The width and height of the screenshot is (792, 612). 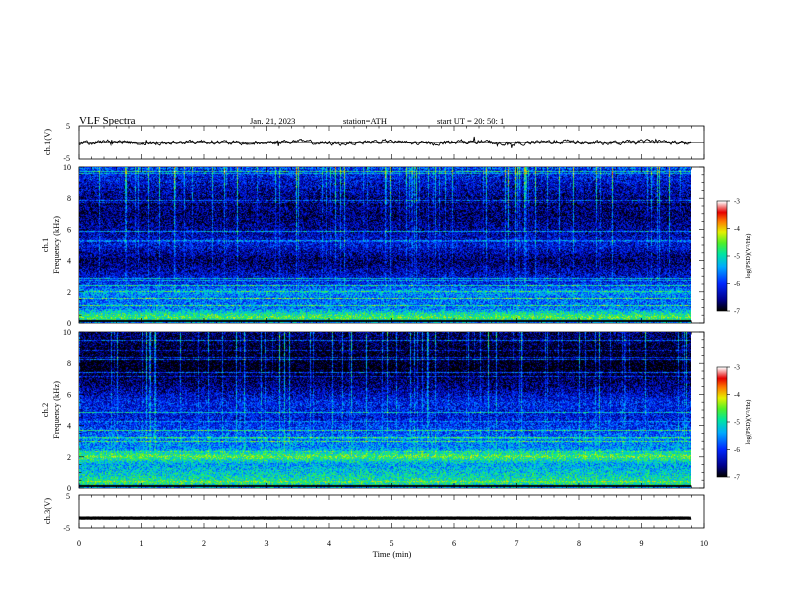 What do you see at coordinates (142, 543) in the screenshot?
I see `x-tick-label: 1` at bounding box center [142, 543].